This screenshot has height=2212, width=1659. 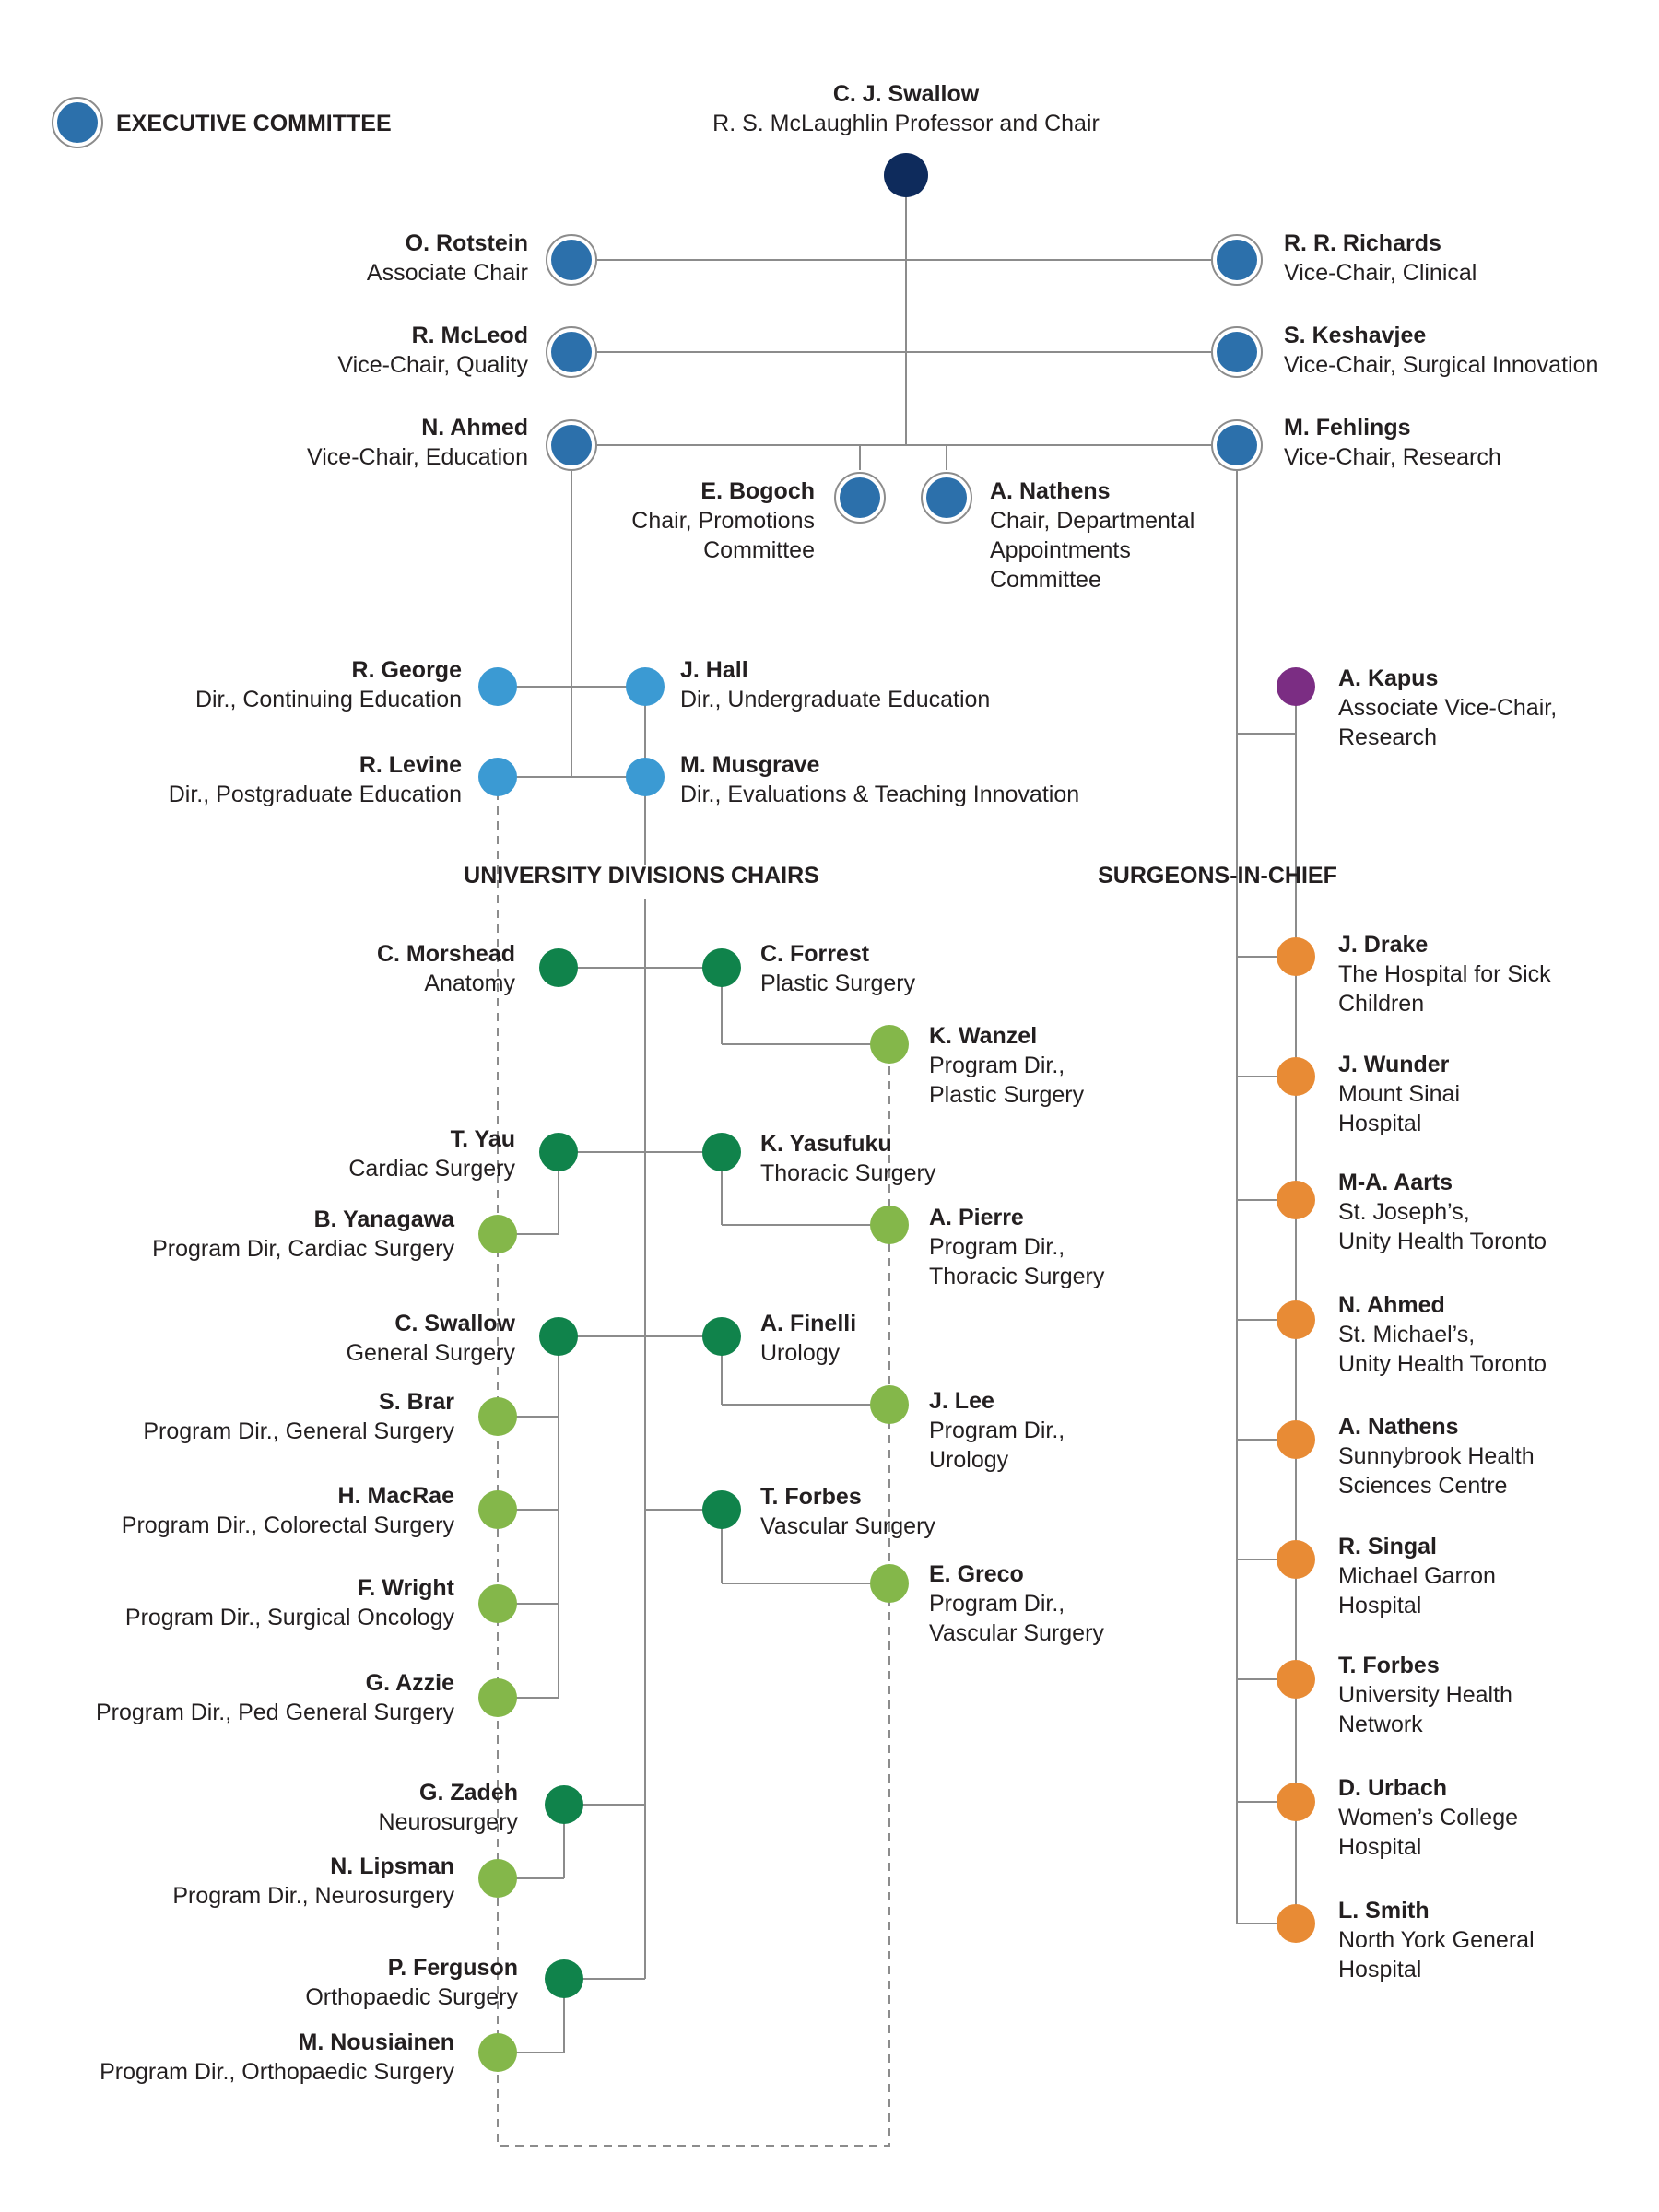 What do you see at coordinates (321, 1602) in the screenshot?
I see `node-wright: F. Wright Program Dir., Surgical Oncology` at bounding box center [321, 1602].